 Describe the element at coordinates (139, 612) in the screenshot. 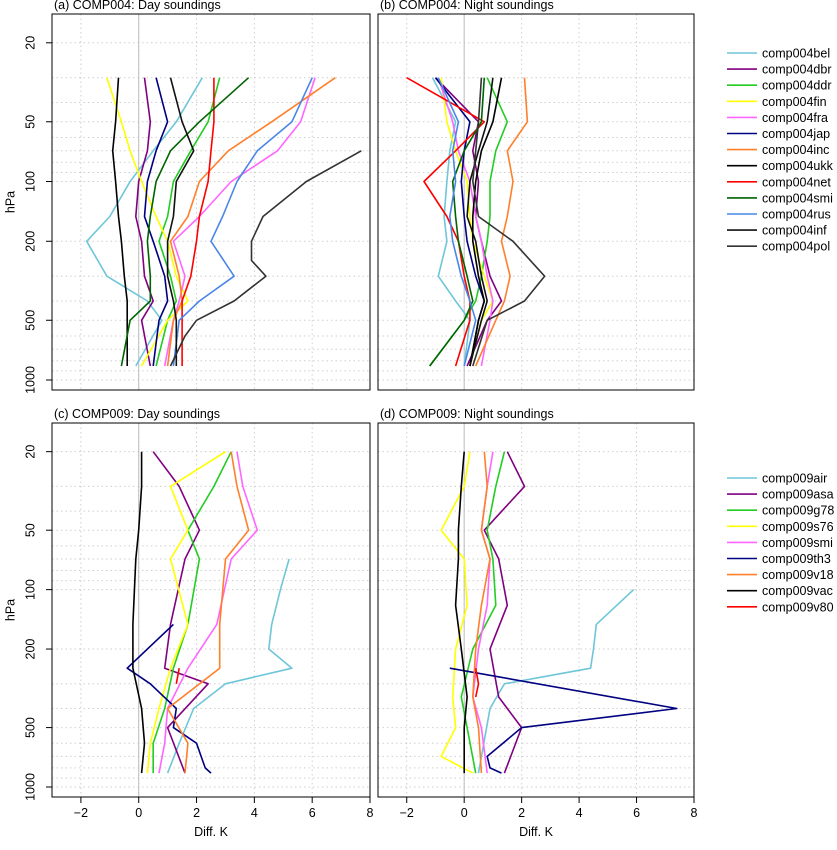

I see `series-line-comp009vac` at that location.